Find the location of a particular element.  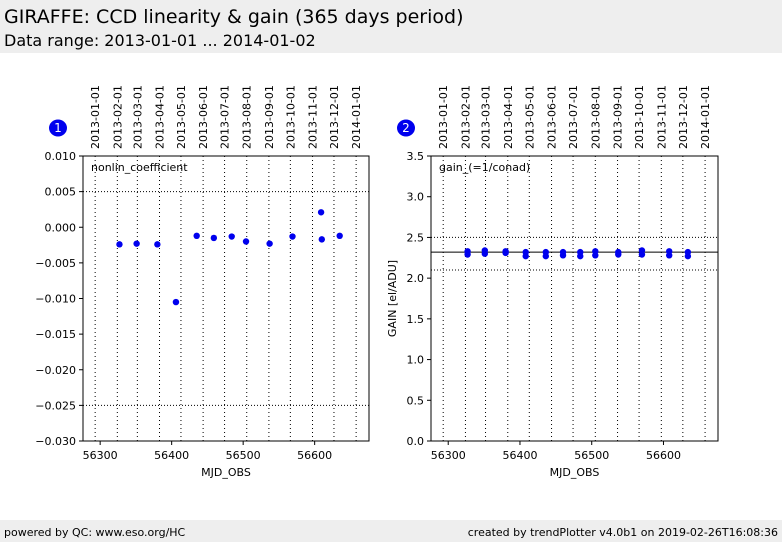

plot2-date-tick-label: 2013-08-01 is located at coordinates (595, 117).